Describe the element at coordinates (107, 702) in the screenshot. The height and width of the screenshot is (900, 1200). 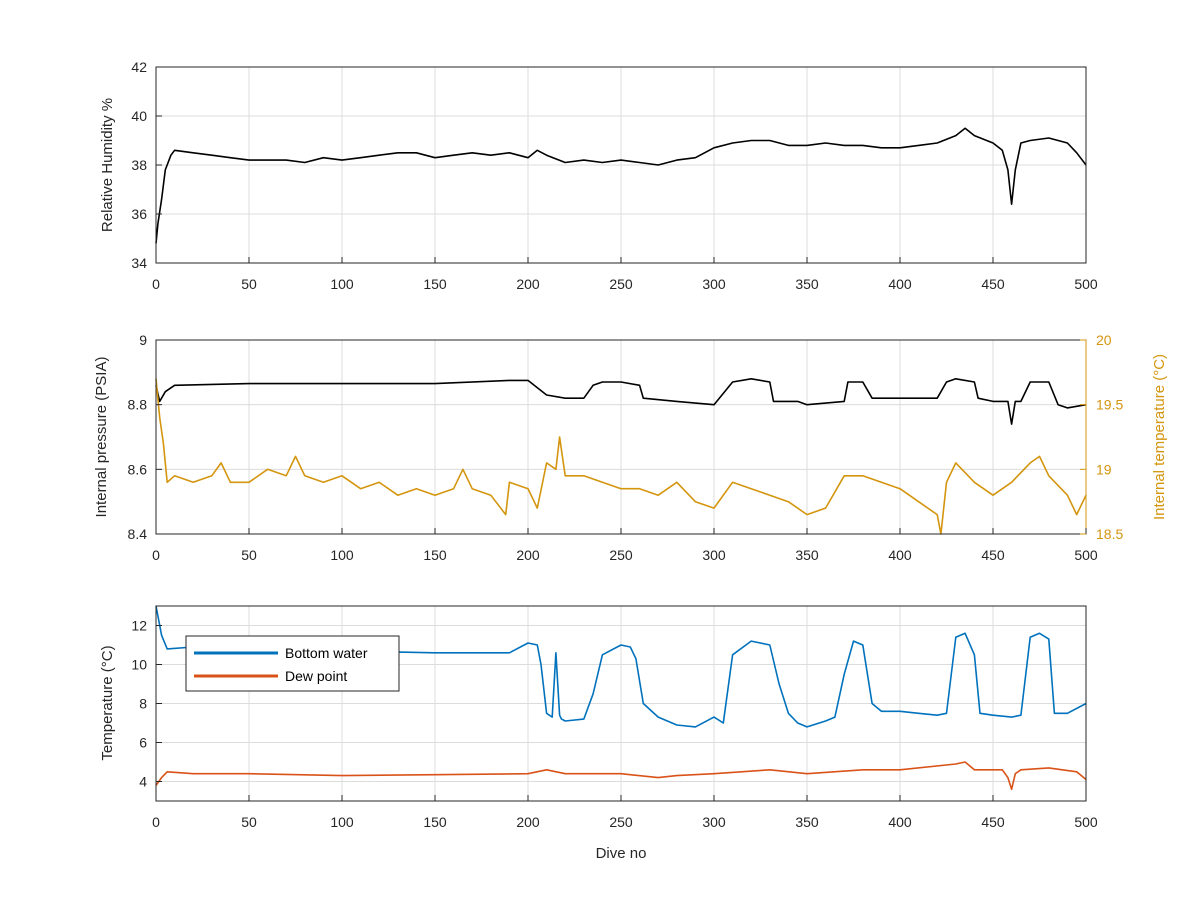
I see `y-axis-label: Temperature (°C)` at that location.